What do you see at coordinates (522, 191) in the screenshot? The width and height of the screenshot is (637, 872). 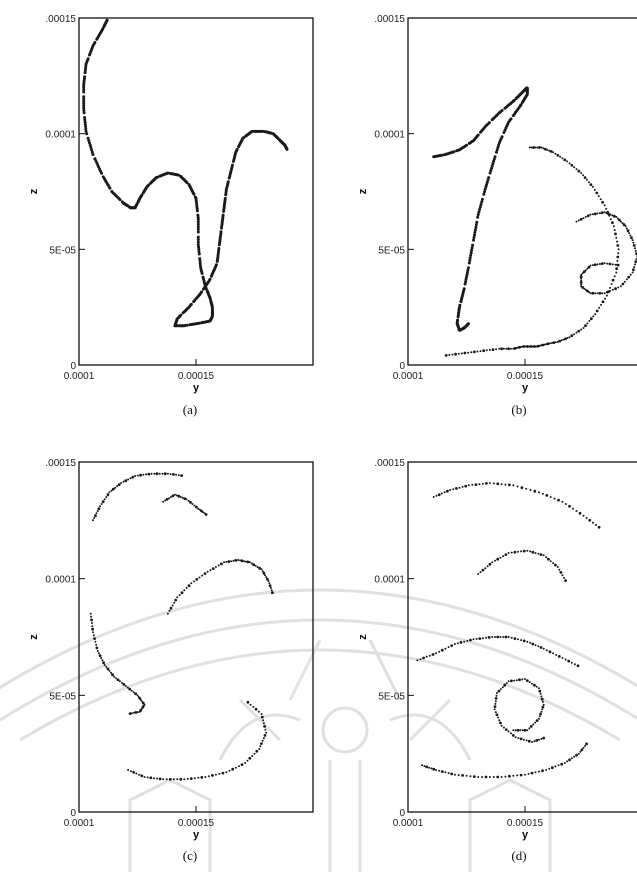 I see `plot-frame-b` at bounding box center [522, 191].